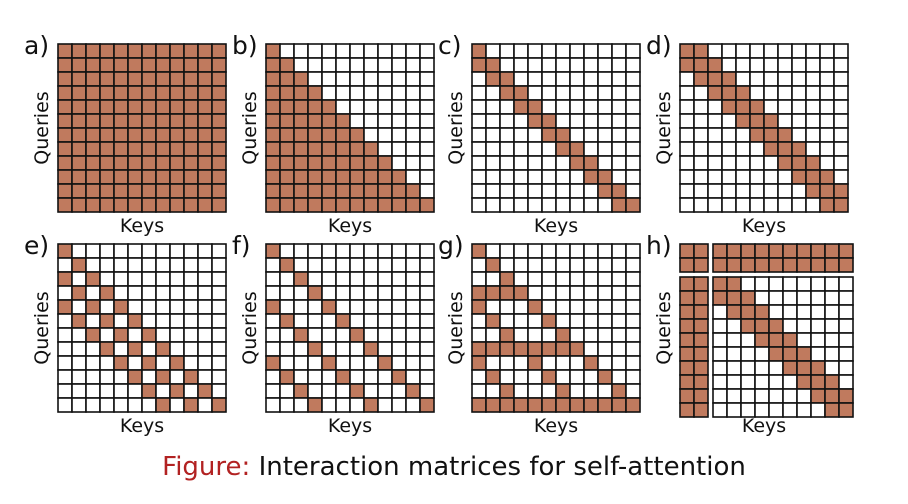 This screenshot has height=504, width=908. Describe the element at coordinates (659, 45) in the screenshot. I see `panel-letter: d)` at that location.